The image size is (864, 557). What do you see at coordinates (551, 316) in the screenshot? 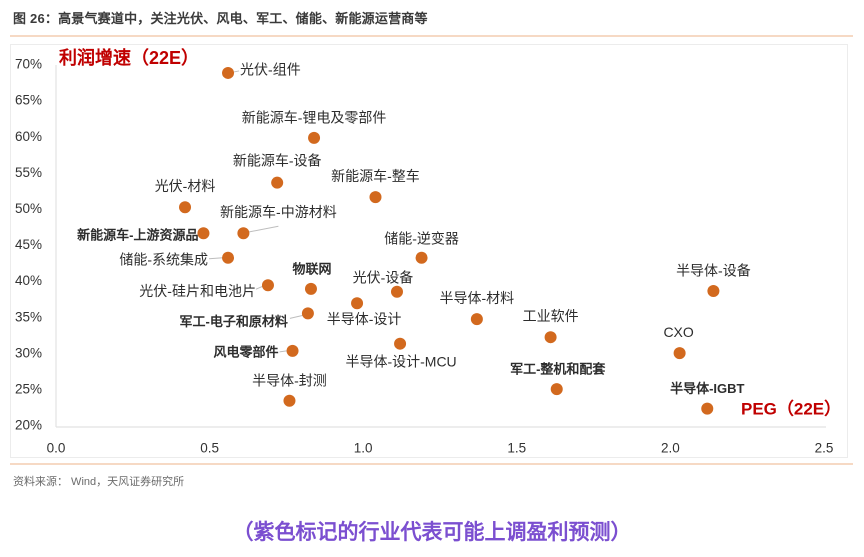
I see `point-label: 工业软件` at bounding box center [551, 316].